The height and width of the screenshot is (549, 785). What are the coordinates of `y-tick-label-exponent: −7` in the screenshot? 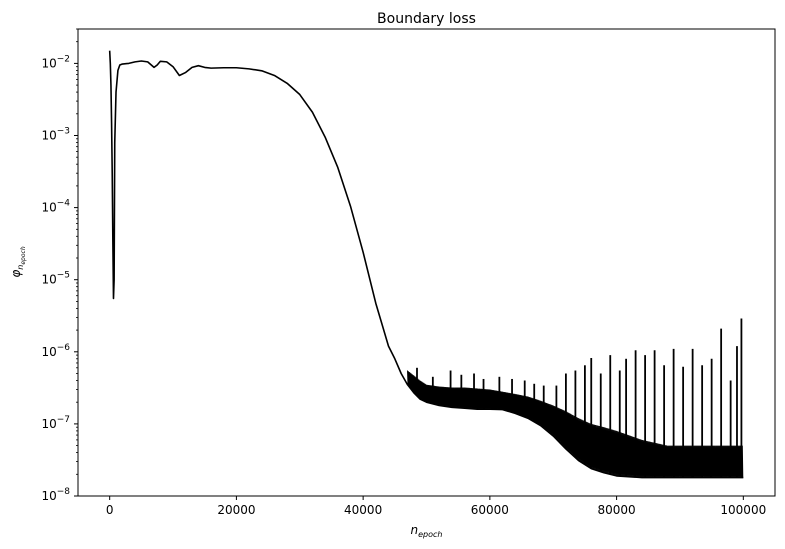 It's located at (63, 420).